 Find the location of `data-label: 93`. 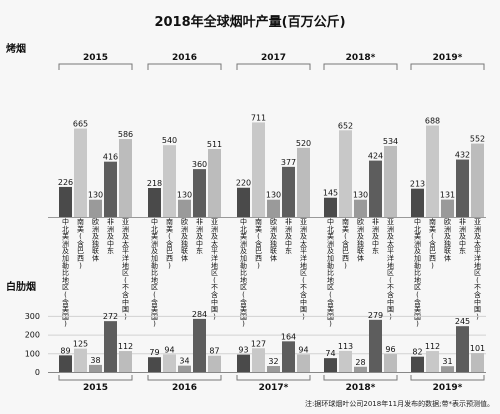

data-label: 93 is located at coordinates (243, 350).